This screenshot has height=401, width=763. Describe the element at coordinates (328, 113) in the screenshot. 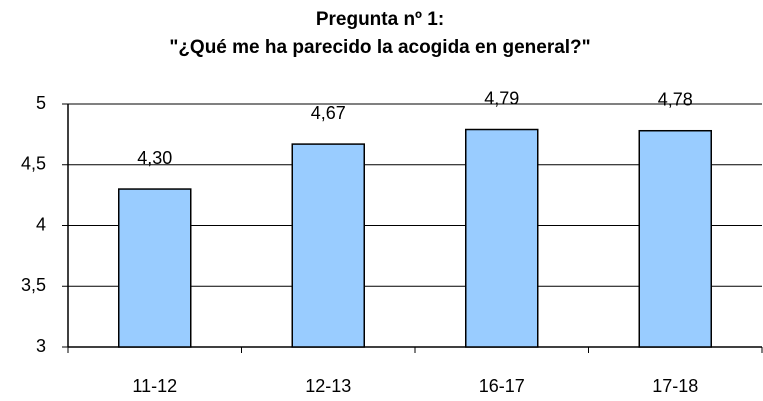

I see `data-label: 4,67` at that location.